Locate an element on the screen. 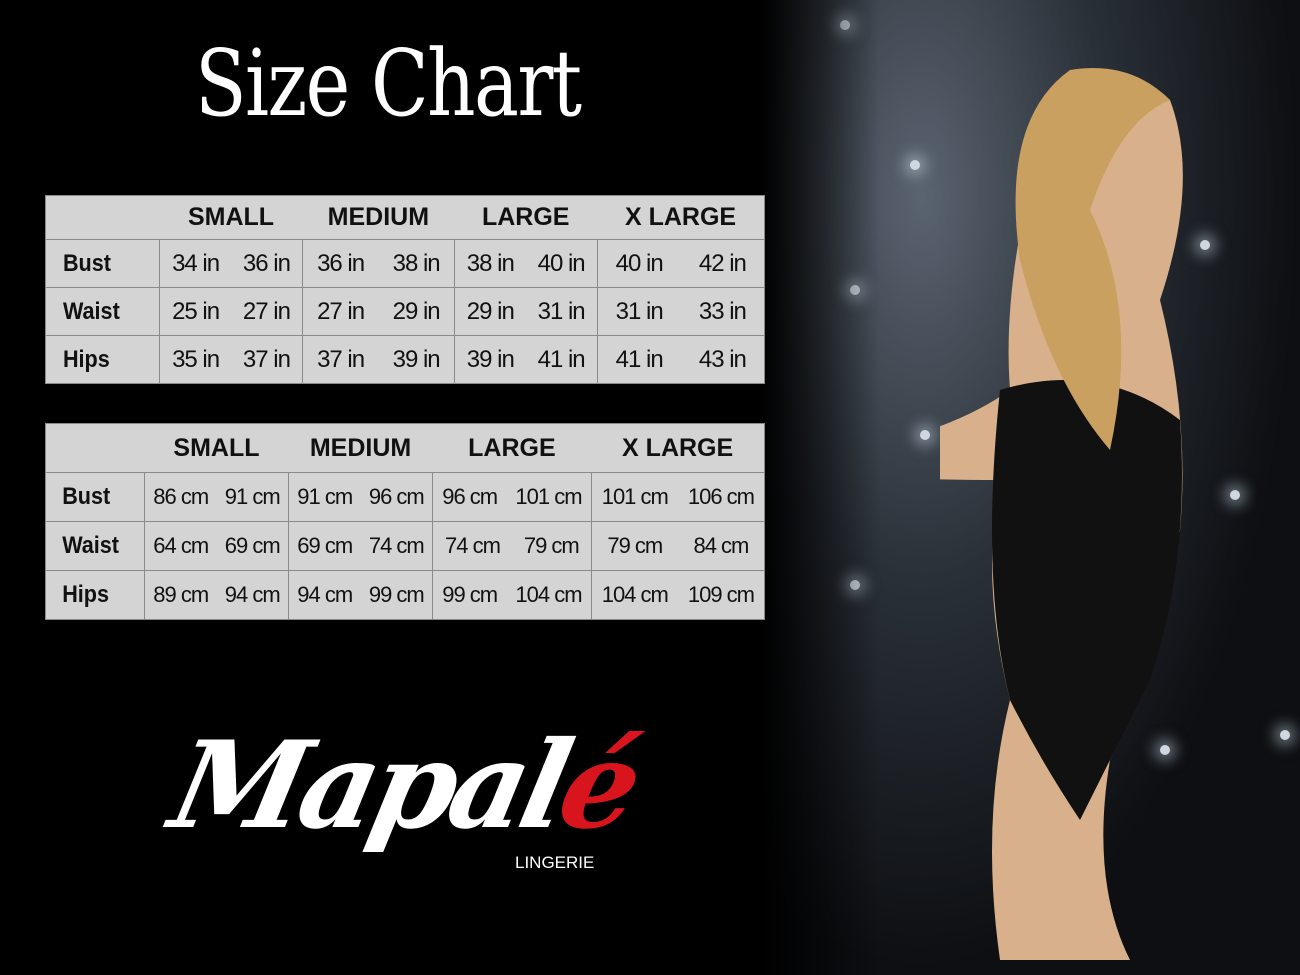 This screenshot has height=975, width=1300. max-value: 96 cm is located at coordinates (396, 496).